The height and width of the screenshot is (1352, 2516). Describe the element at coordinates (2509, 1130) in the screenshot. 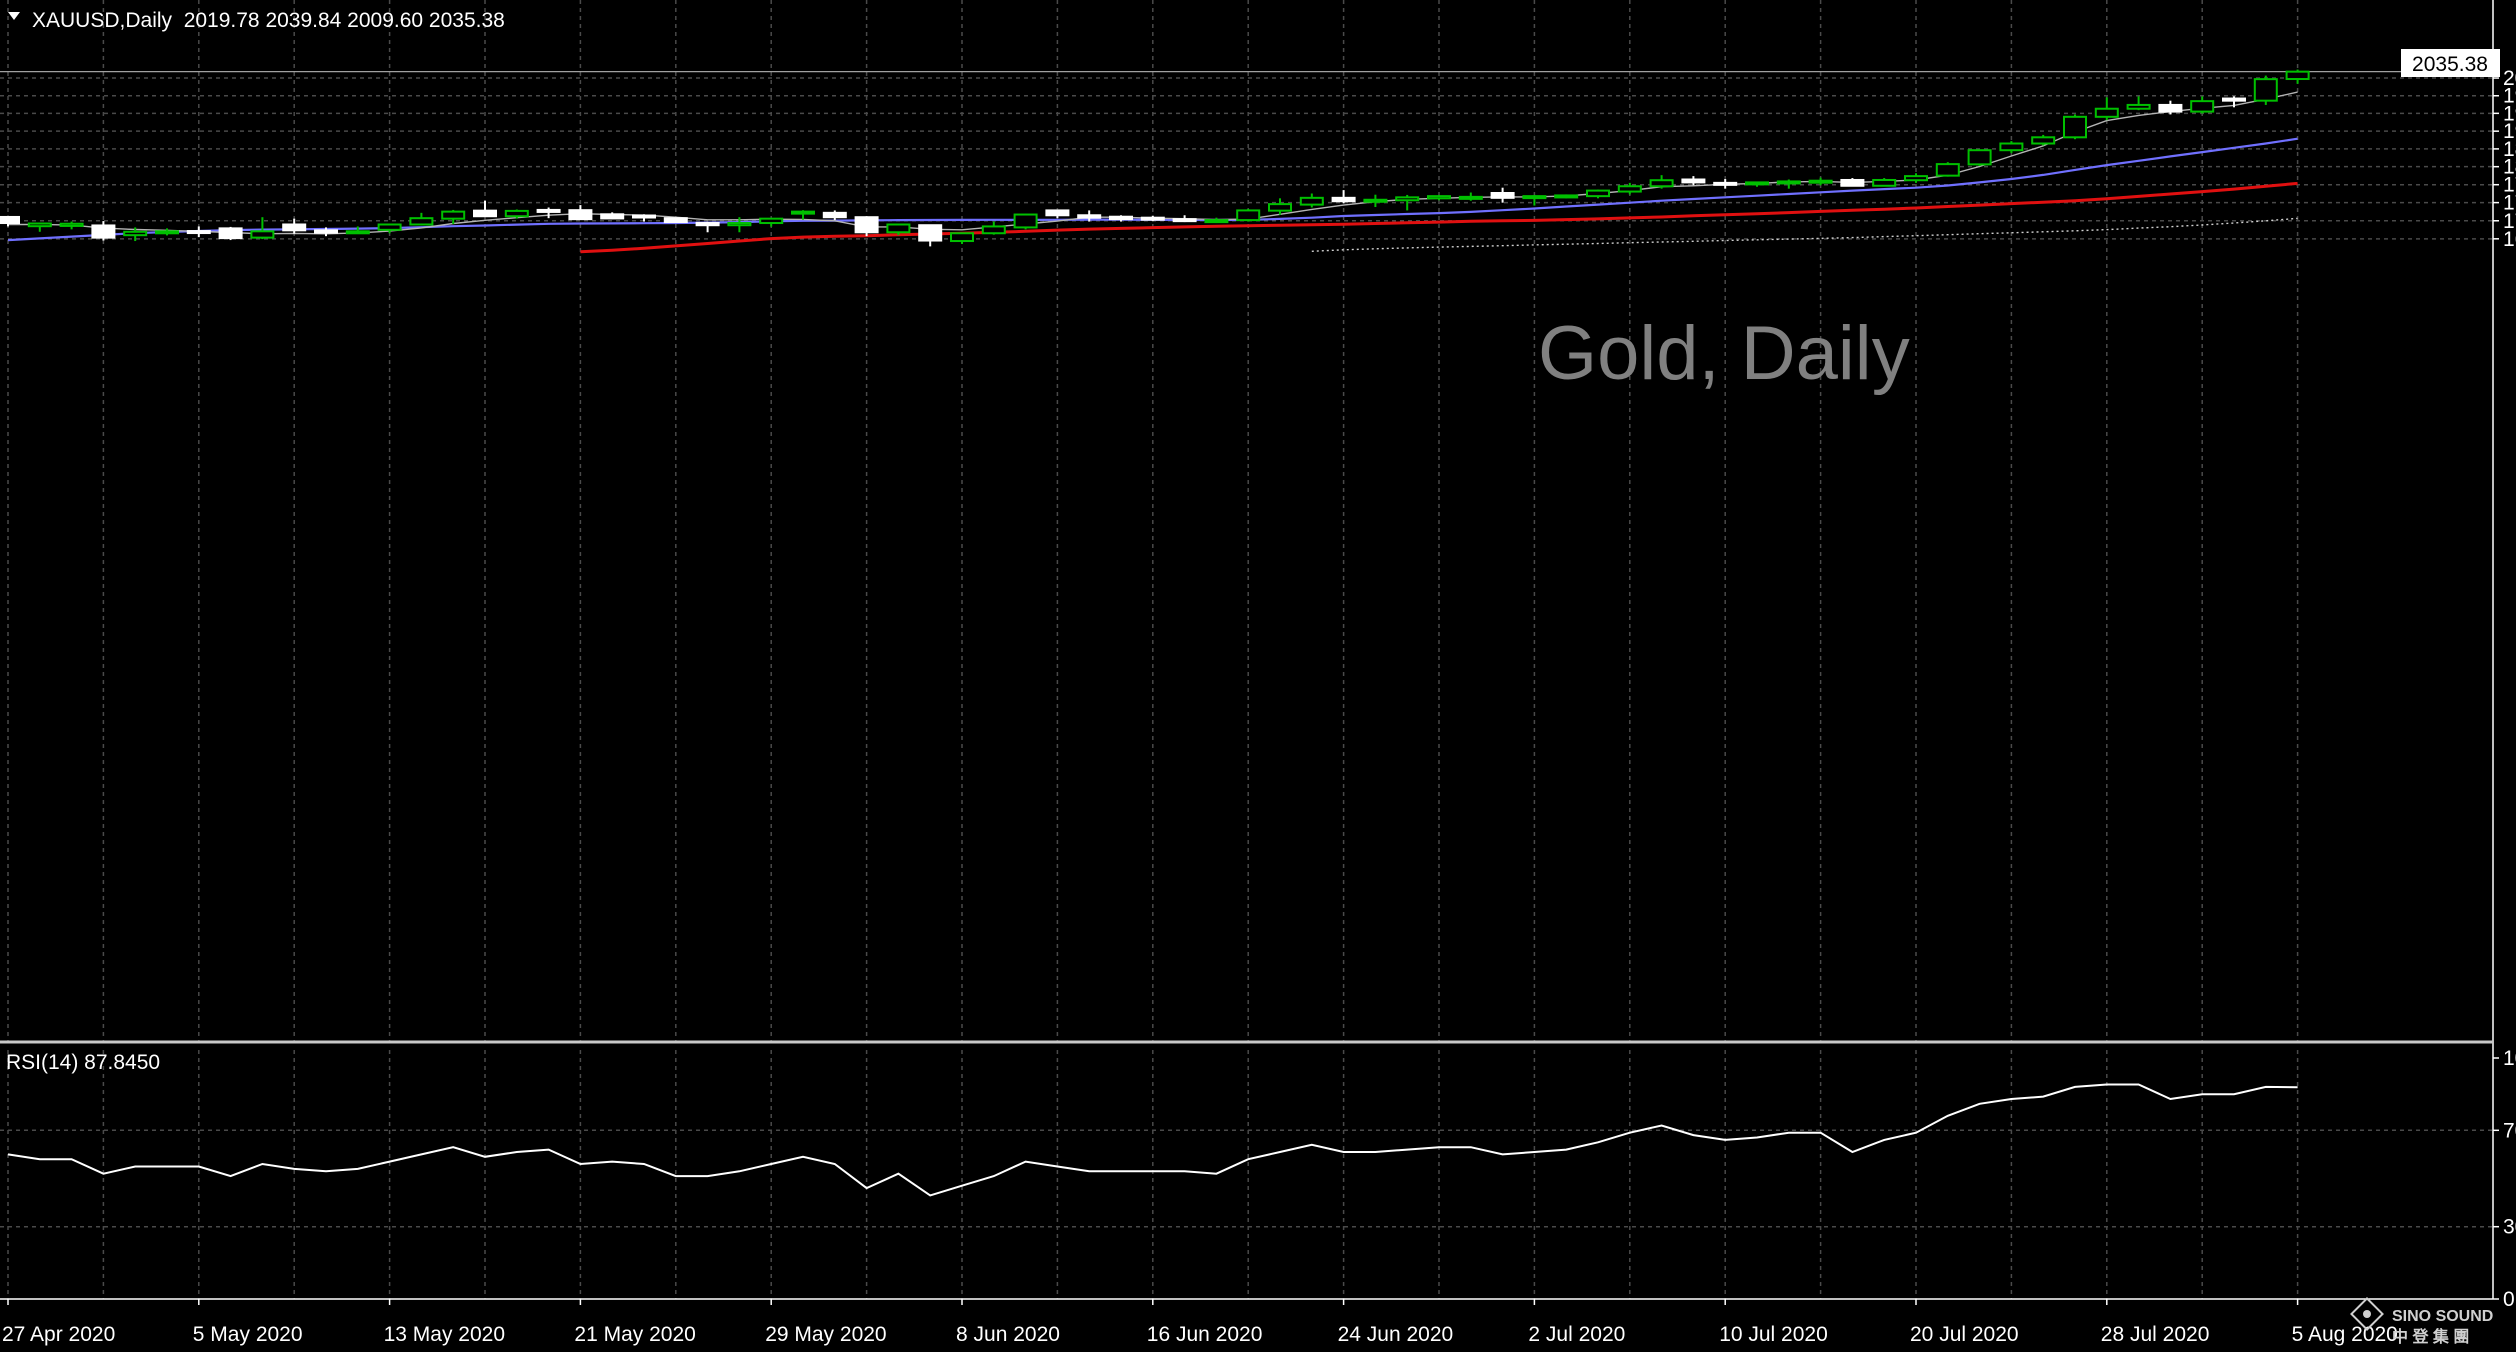

I see `rsi-tick-label: 70` at that location.